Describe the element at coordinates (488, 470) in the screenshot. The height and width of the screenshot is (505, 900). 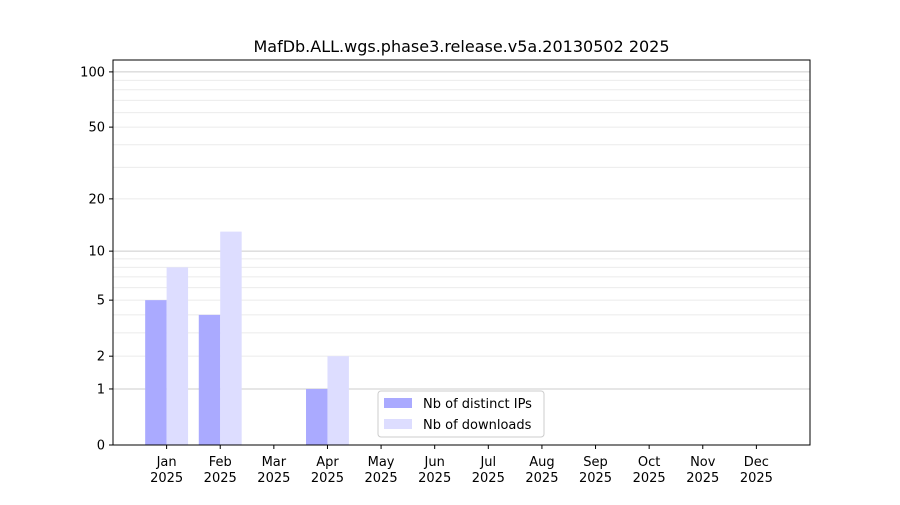
I see `x-tick-label: Jul 2025` at that location.